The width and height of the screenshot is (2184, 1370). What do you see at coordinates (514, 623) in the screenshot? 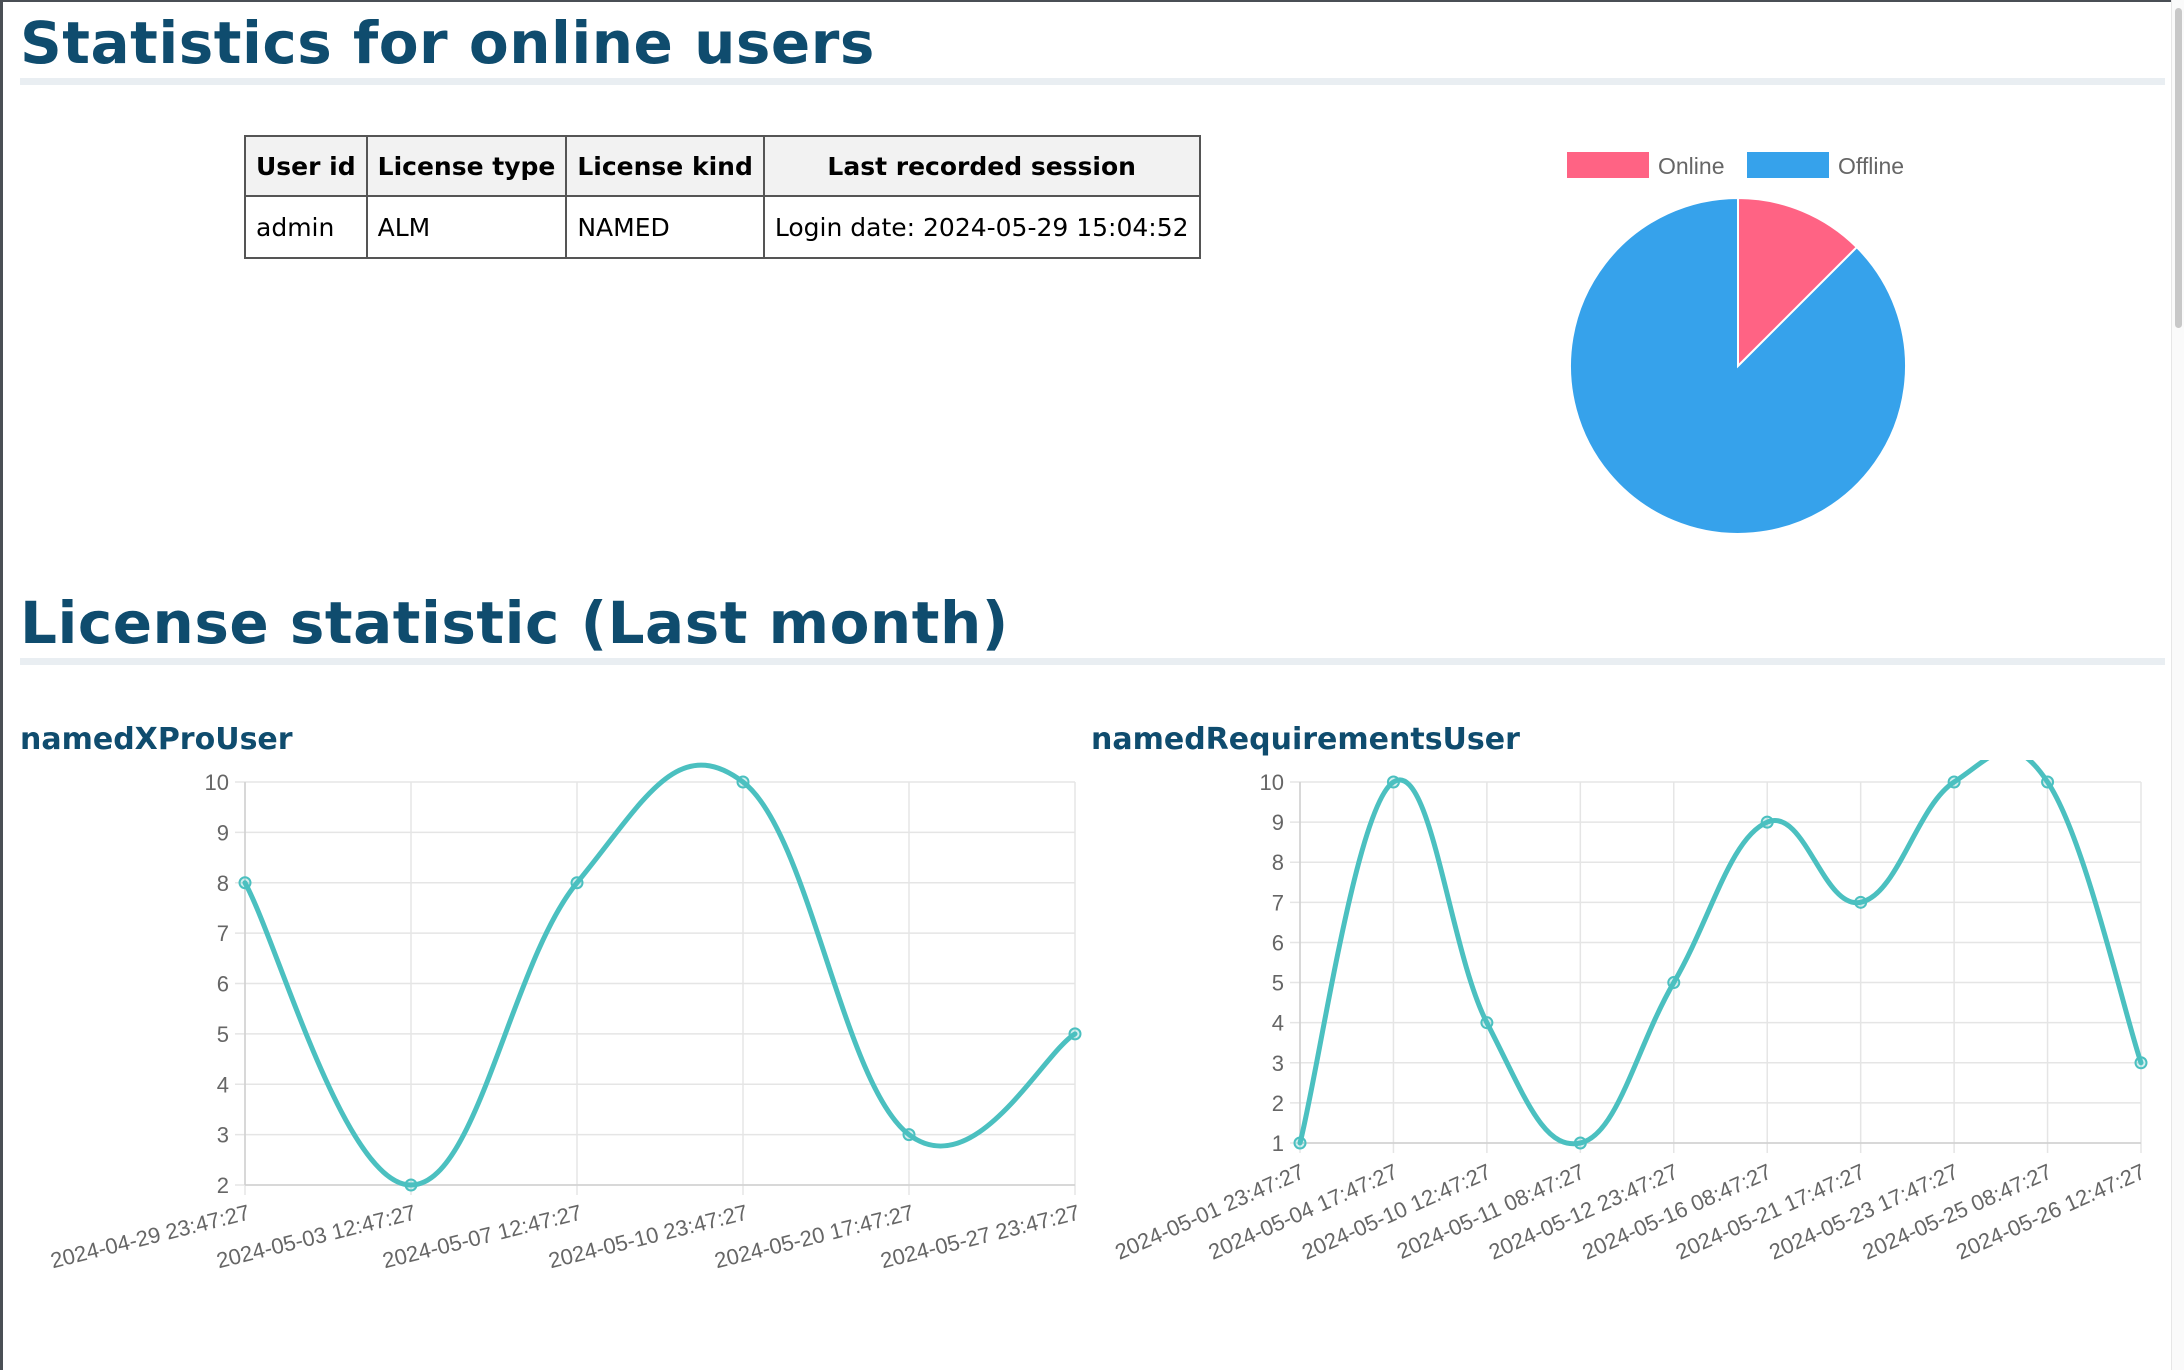
I see `license-statistic-title: License statistic (Last month)` at bounding box center [514, 623].